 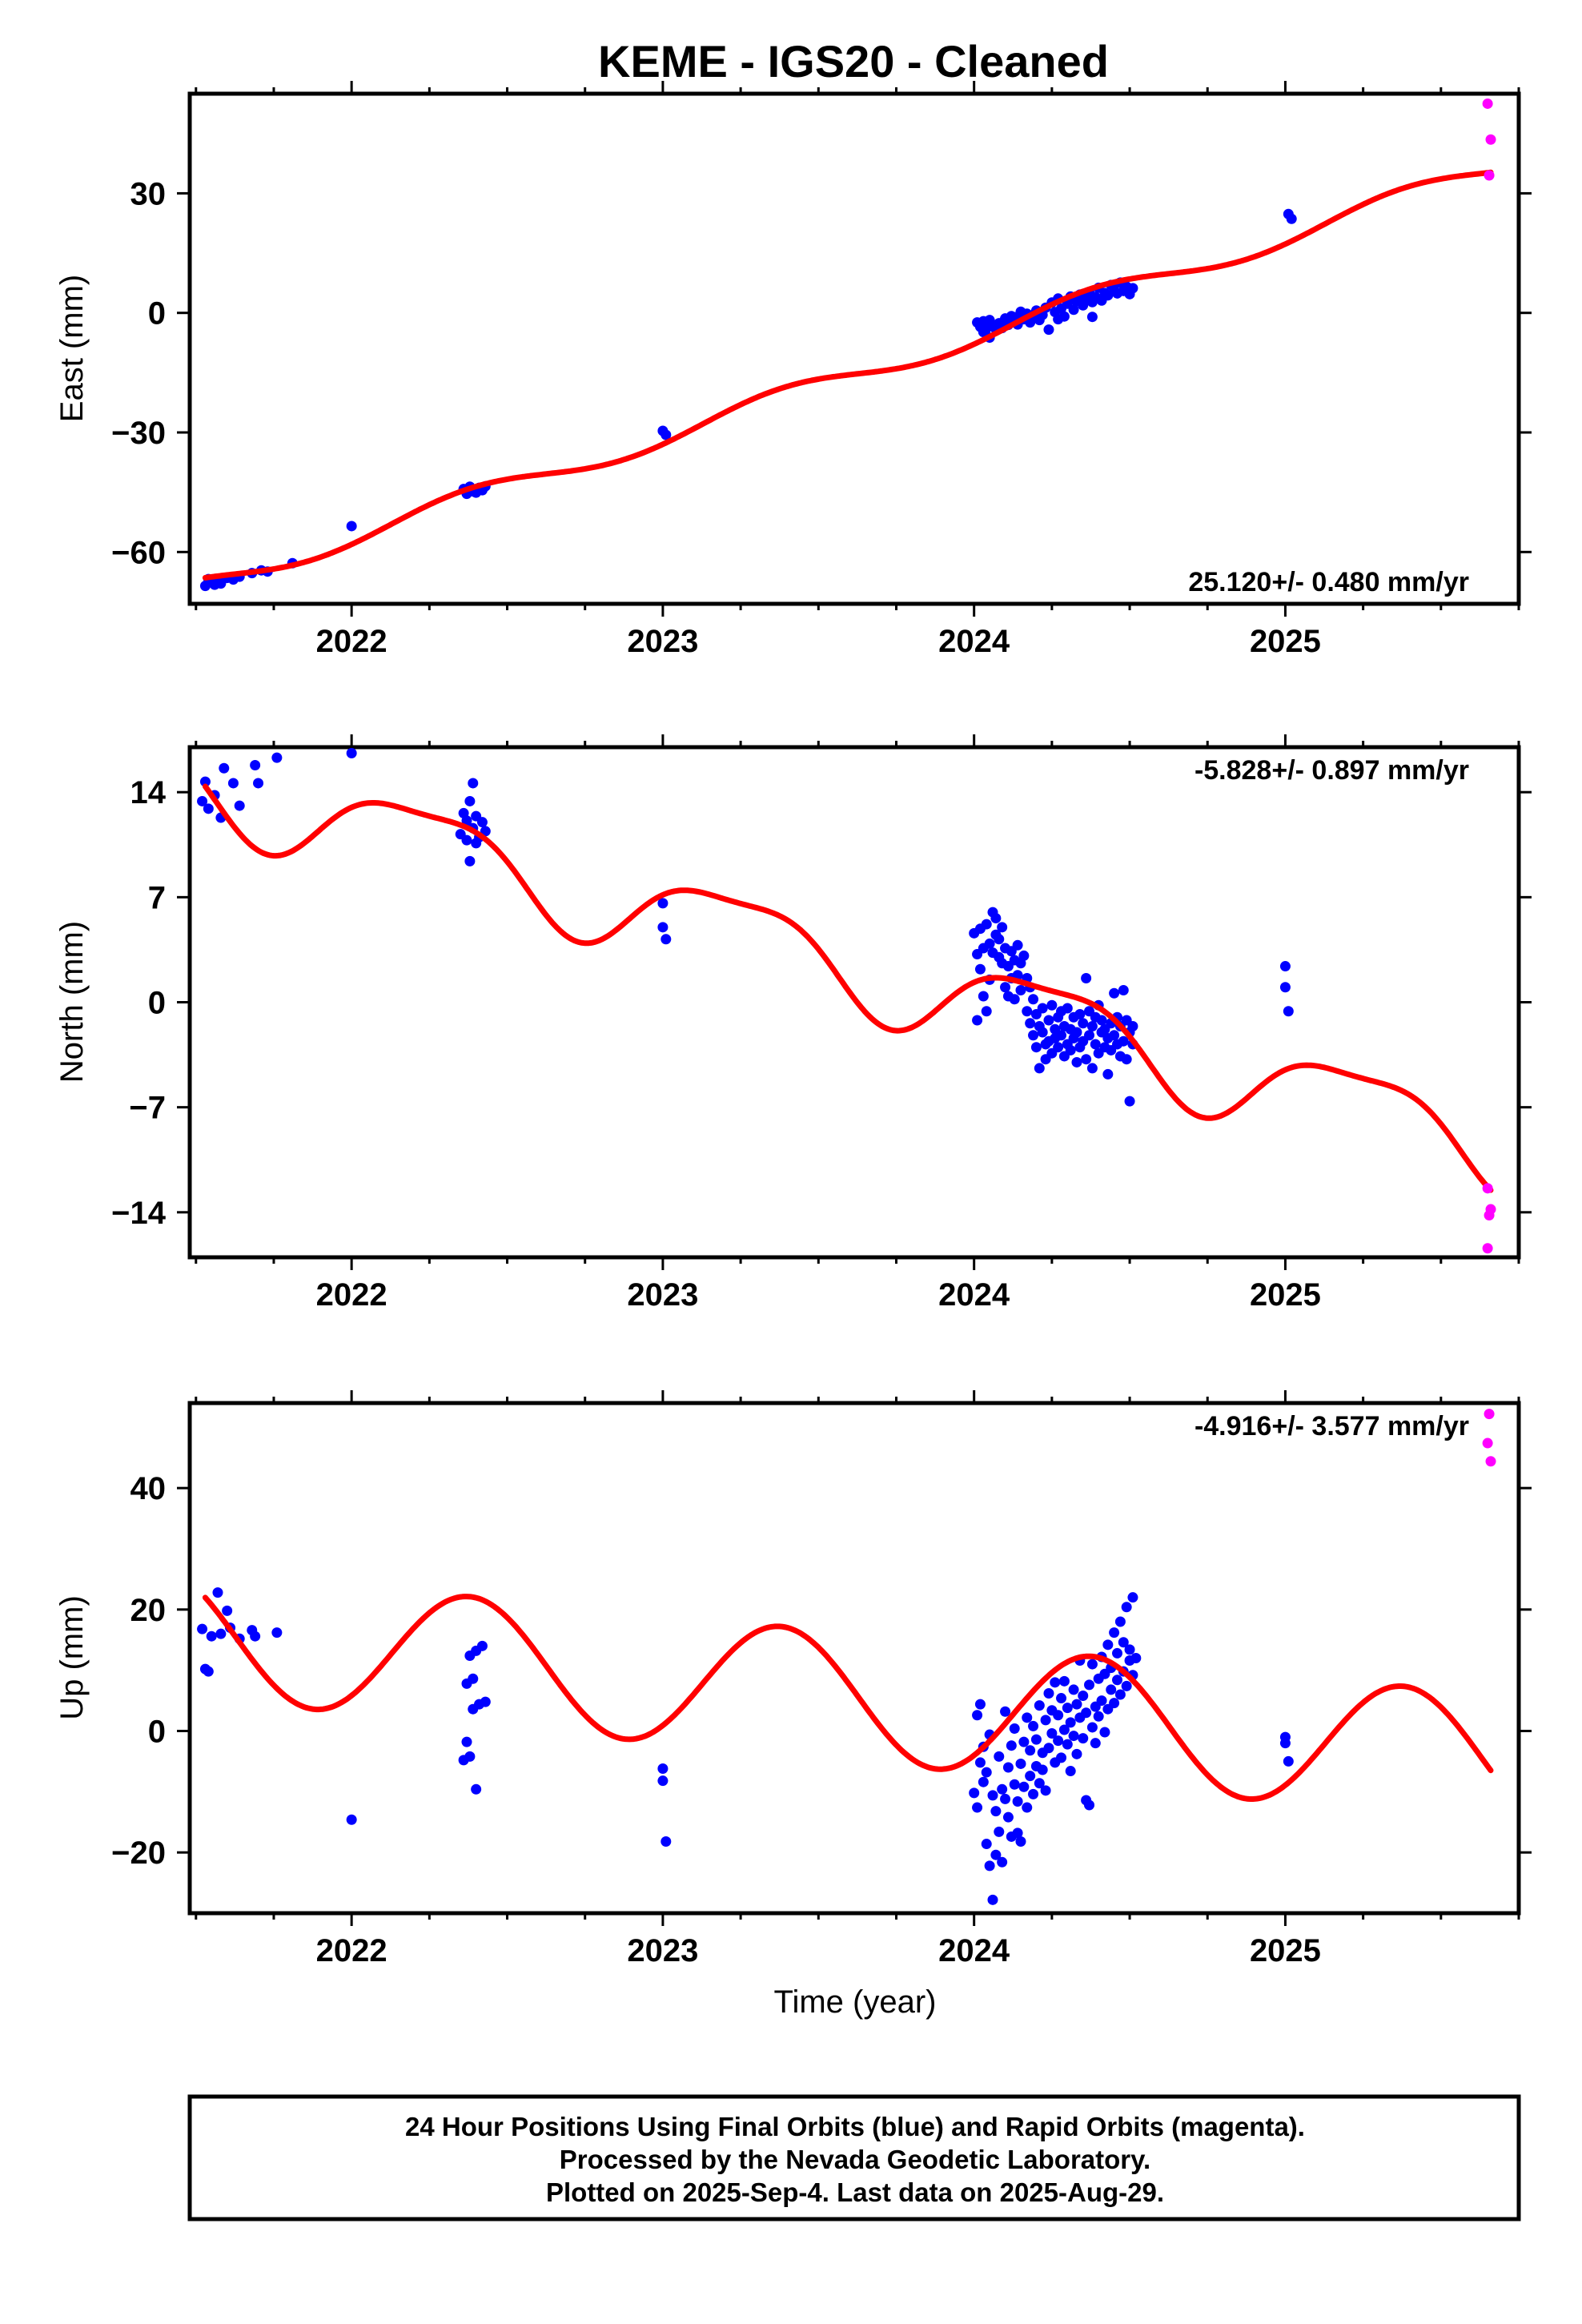 What do you see at coordinates (351, 1295) in the screenshot?
I see `x-tick-label: 2022` at bounding box center [351, 1295].